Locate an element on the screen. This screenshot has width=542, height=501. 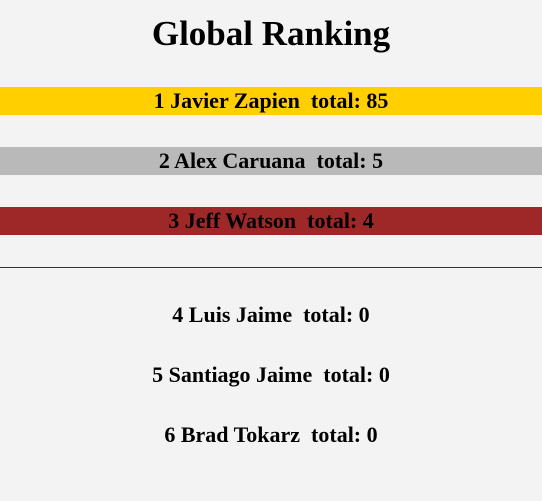
ranking-row-bronze: 3 Jeff Watson total: 4 is located at coordinates (271, 221).